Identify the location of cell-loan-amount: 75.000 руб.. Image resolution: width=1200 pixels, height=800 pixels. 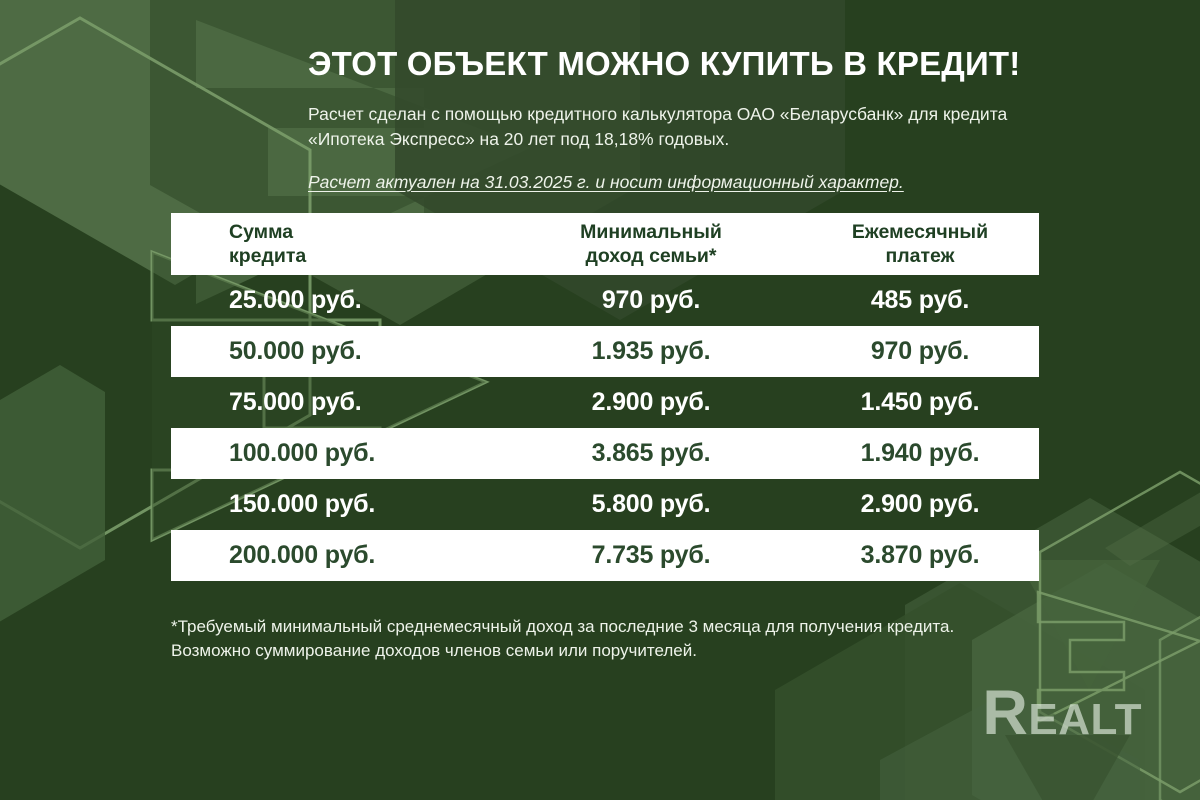
(295, 402).